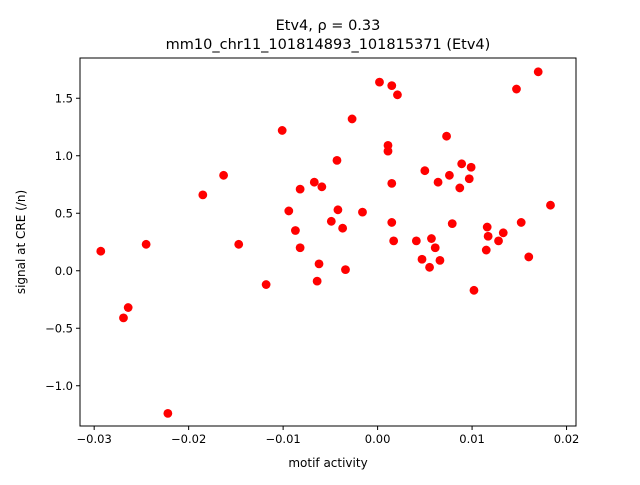 The height and width of the screenshot is (485, 640). Describe the element at coordinates (472, 439) in the screenshot. I see `x-tick-label: 0.01` at that location.